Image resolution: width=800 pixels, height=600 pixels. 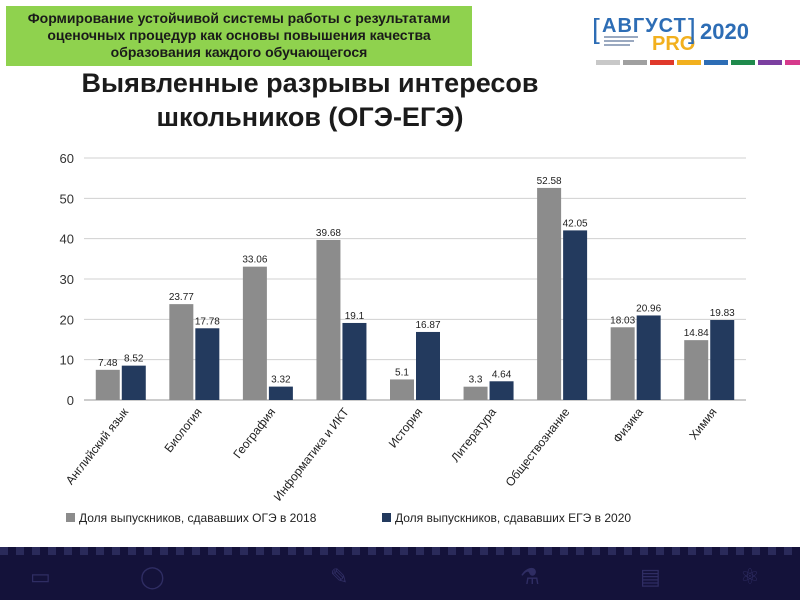 I want to click on data-label: 20.96, so click(x=648, y=308).